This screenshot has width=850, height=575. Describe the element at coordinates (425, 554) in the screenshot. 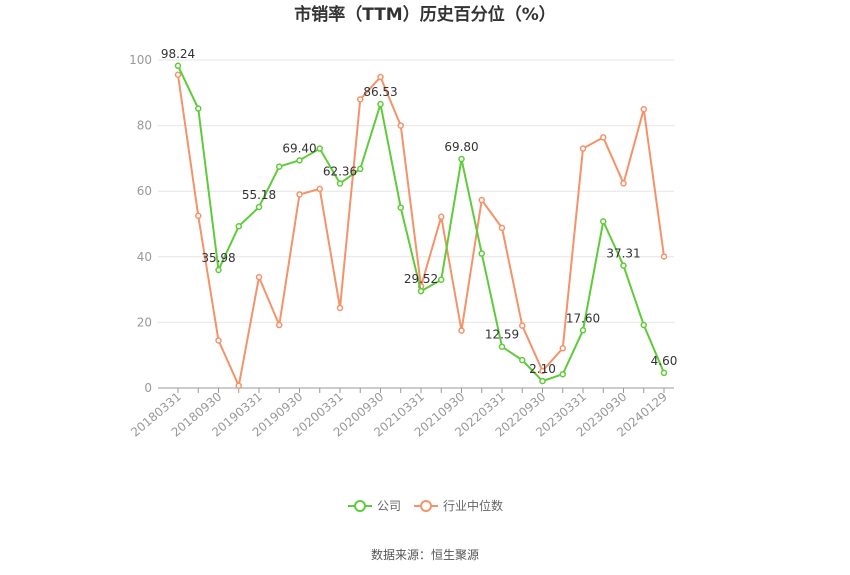

I see `source-text: 数据来源：恒生聚源` at that location.